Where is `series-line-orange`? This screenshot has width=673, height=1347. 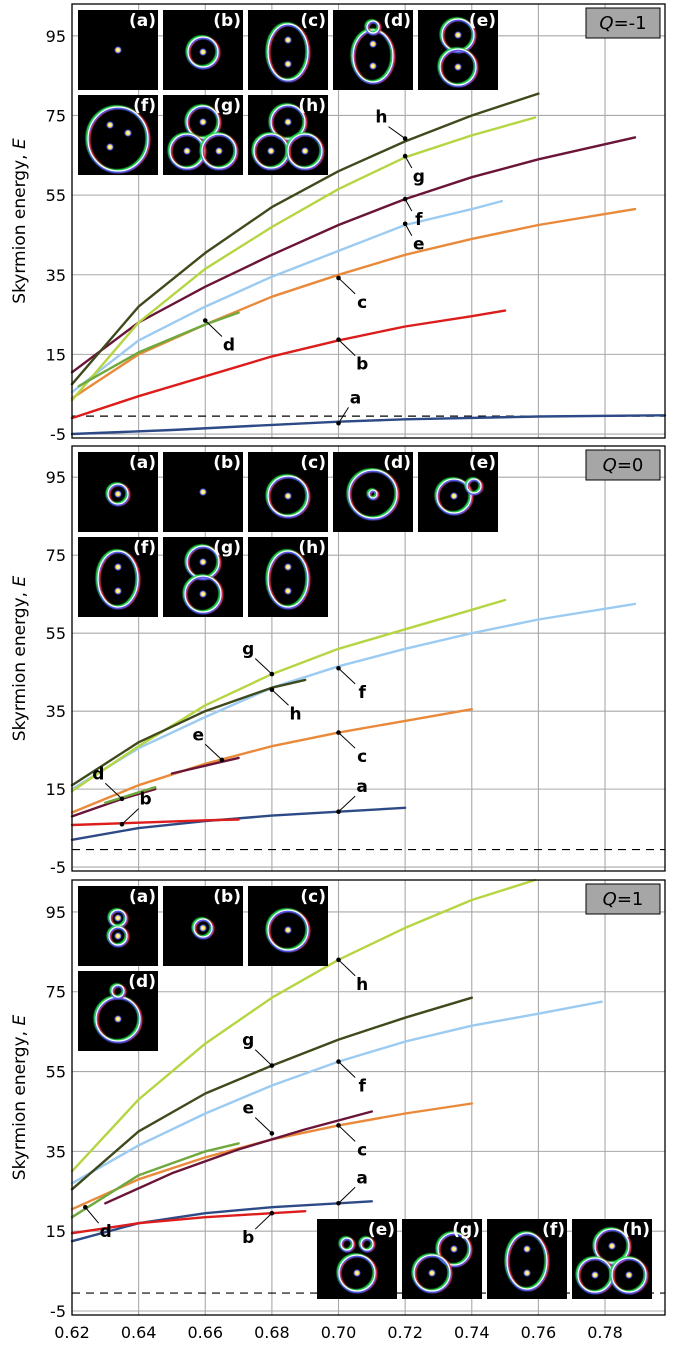 series-line-orange is located at coordinates (271, 761).